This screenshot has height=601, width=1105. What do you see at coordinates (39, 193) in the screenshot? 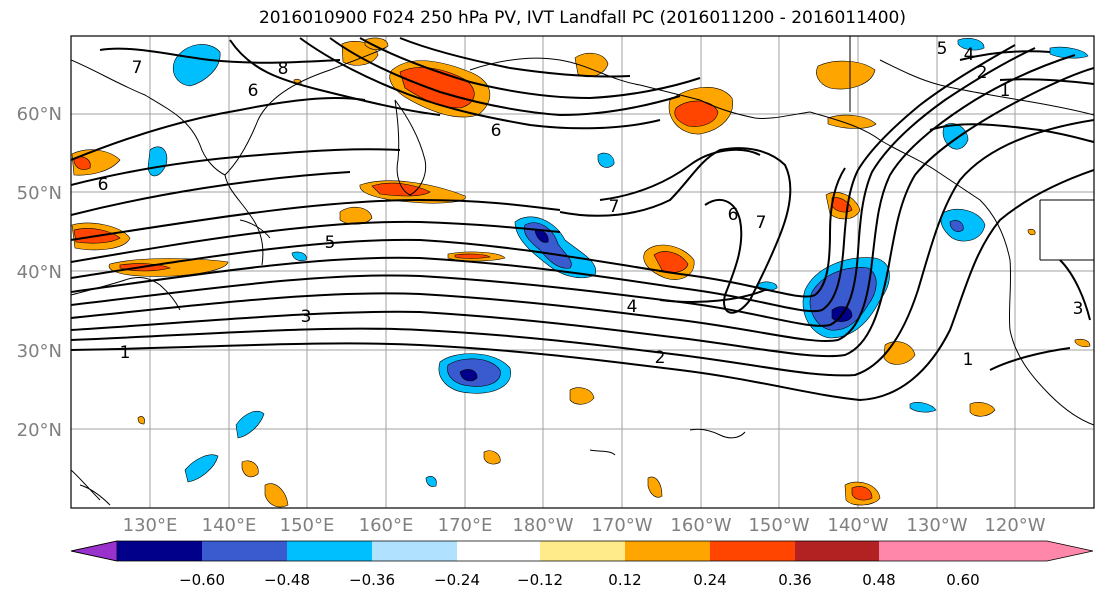
I see `lat-label: 50°N` at bounding box center [39, 193].